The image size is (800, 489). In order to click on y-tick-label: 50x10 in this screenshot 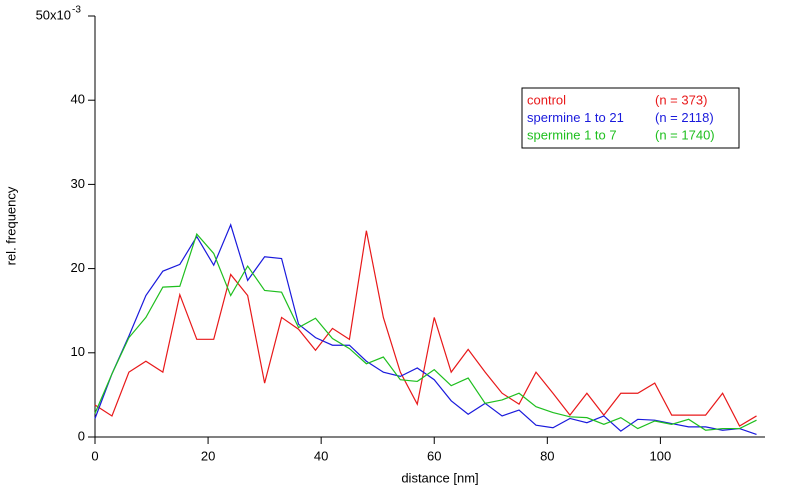, I will do `click(53, 14)`.